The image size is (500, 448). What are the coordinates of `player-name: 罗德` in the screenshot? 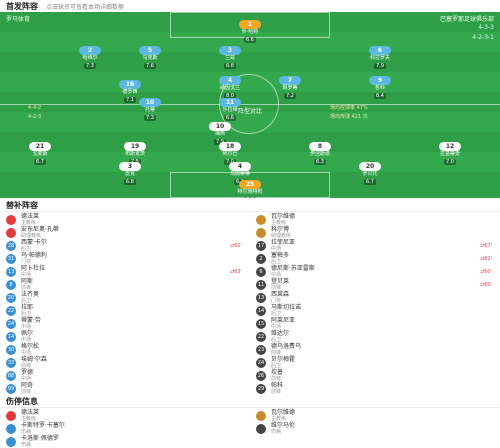 It's located at (27, 372).